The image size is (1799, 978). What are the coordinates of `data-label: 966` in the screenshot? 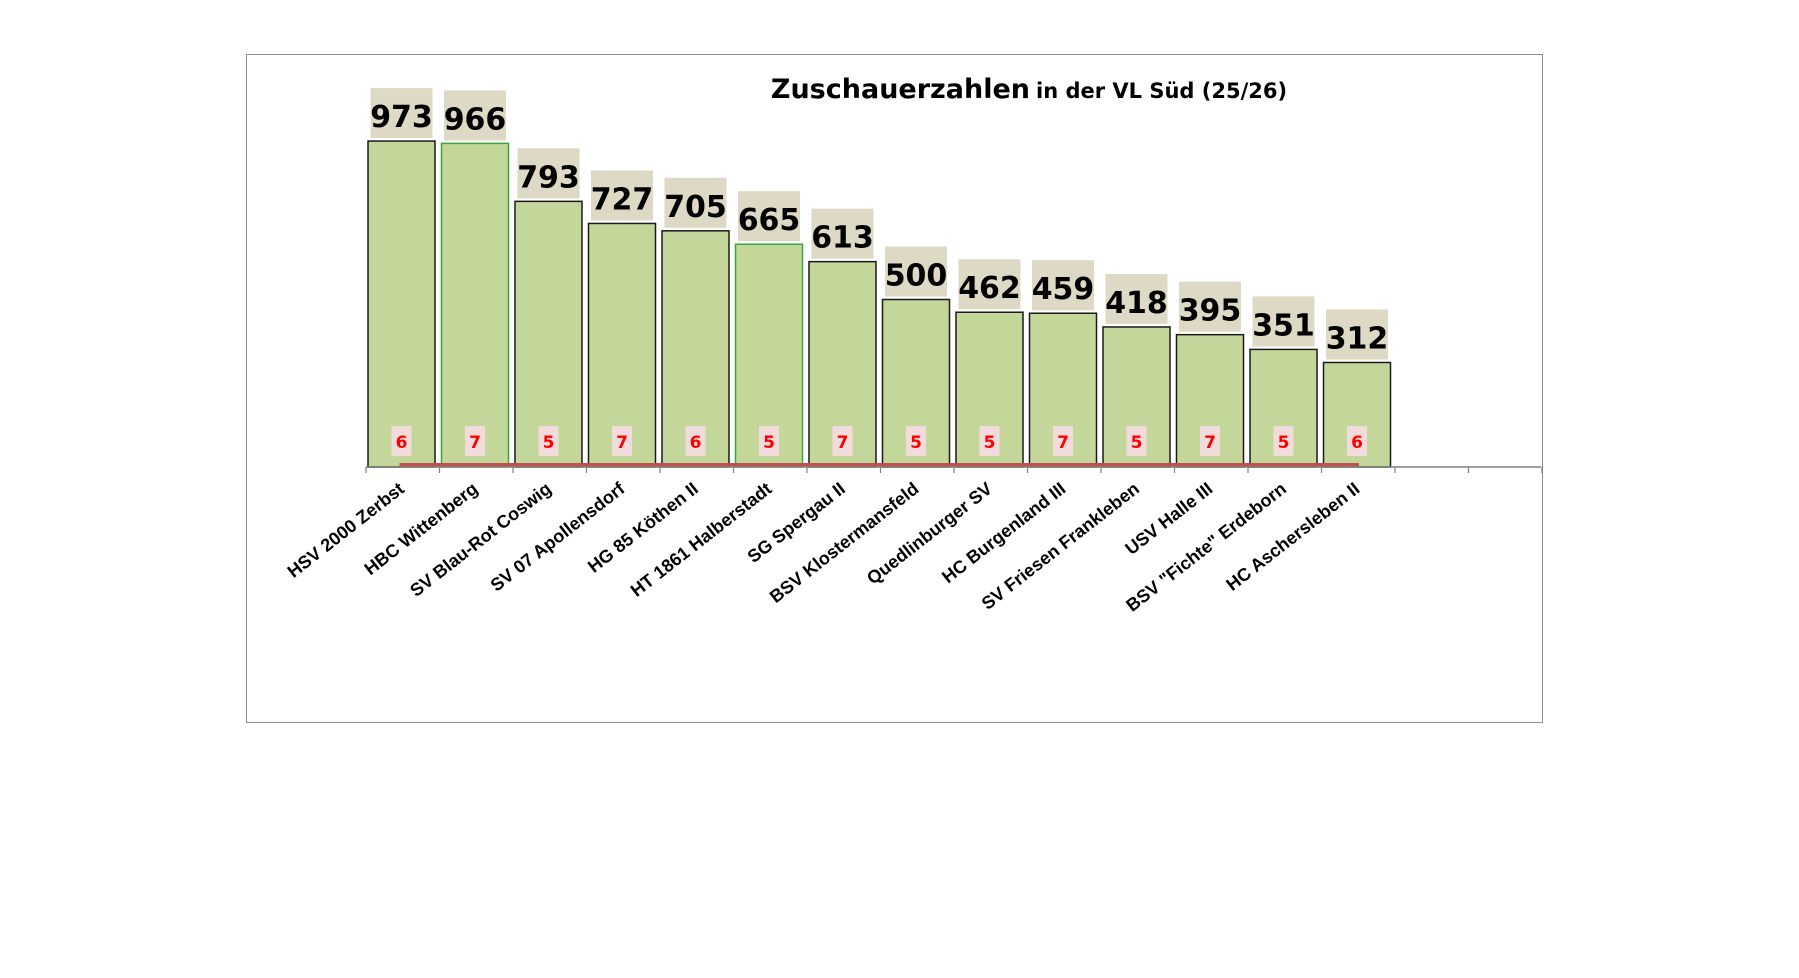 It's located at (475, 119).